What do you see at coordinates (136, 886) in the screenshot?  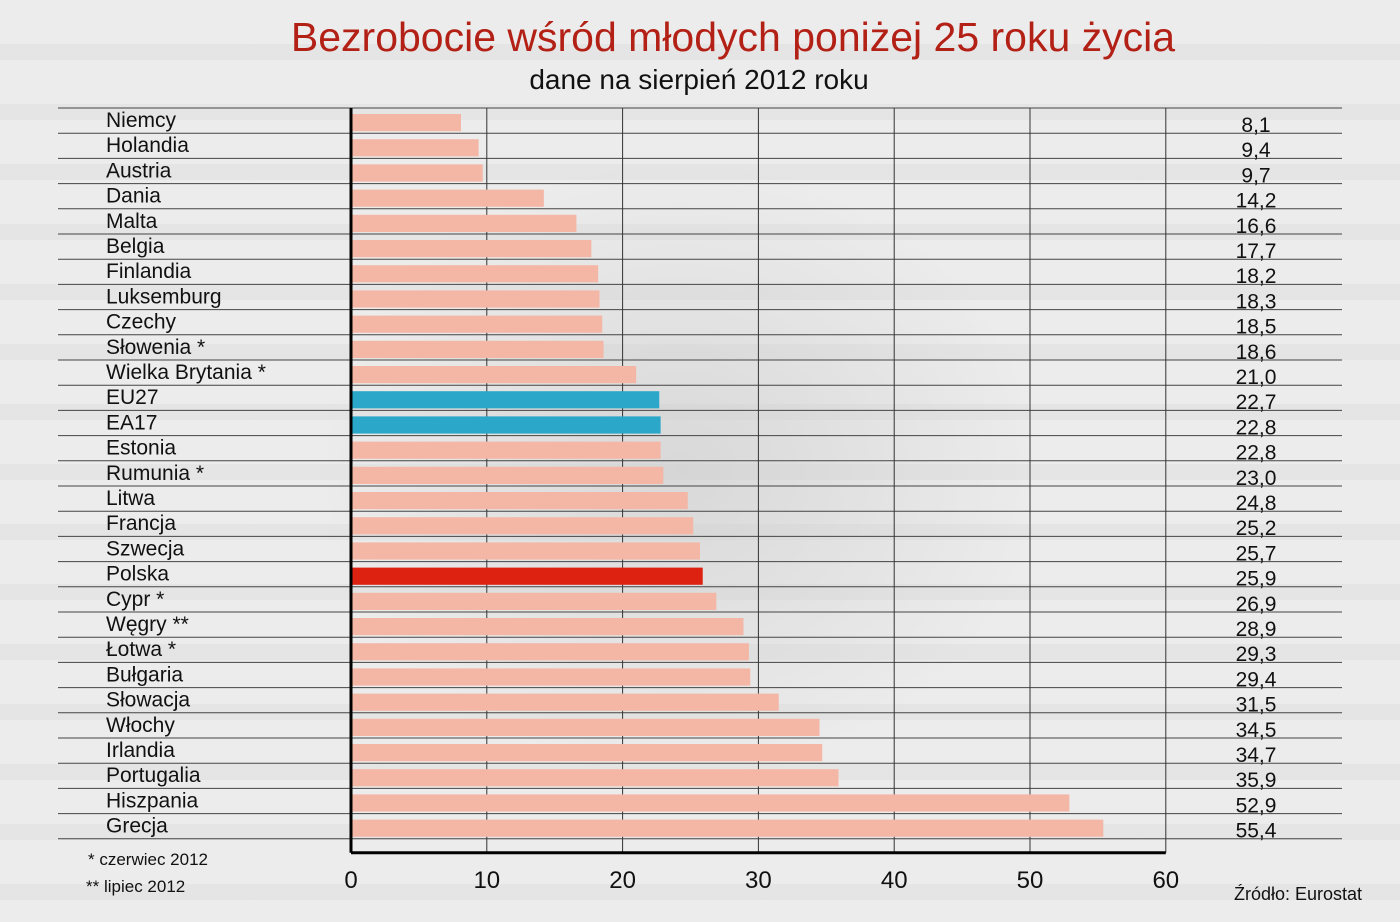 I see `footnote-july: ** lipiec 2012` at bounding box center [136, 886].